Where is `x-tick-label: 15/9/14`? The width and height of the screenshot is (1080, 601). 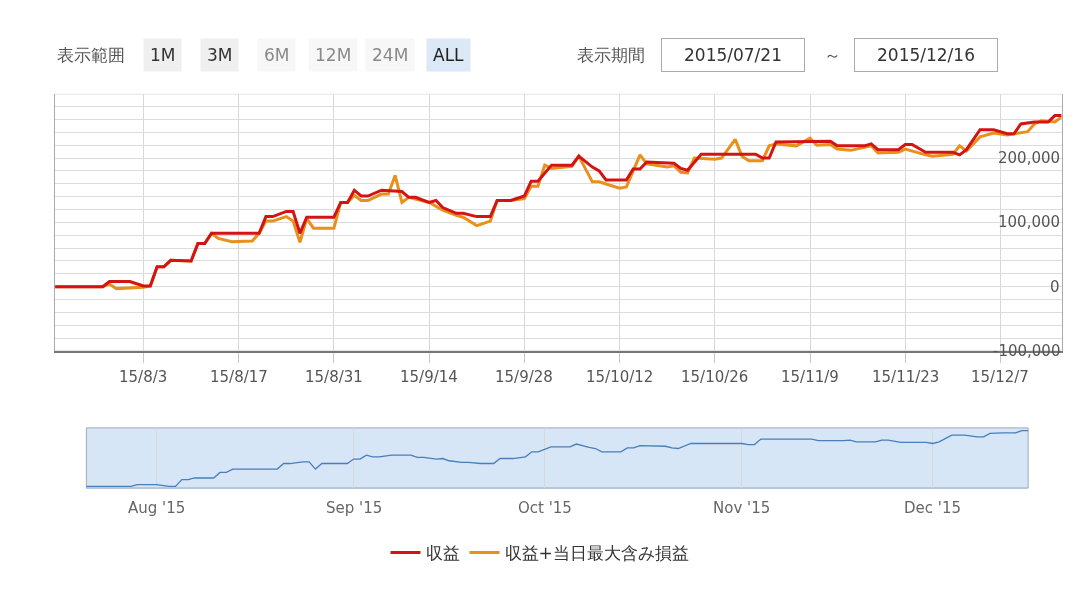 x-tick-label: 15/9/14 is located at coordinates (429, 377).